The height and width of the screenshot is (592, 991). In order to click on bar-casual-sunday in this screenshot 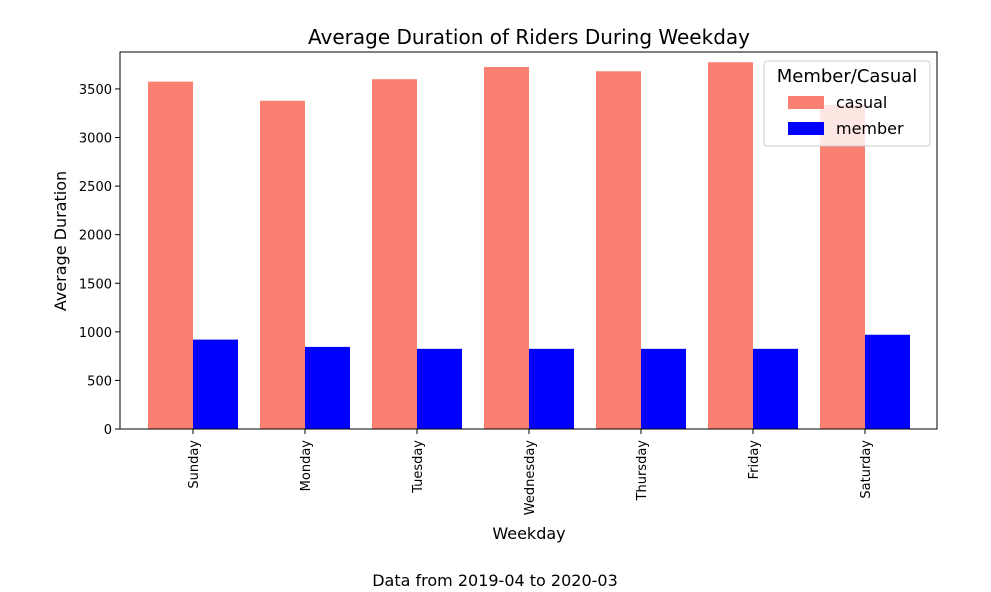, I will do `click(170, 255)`.